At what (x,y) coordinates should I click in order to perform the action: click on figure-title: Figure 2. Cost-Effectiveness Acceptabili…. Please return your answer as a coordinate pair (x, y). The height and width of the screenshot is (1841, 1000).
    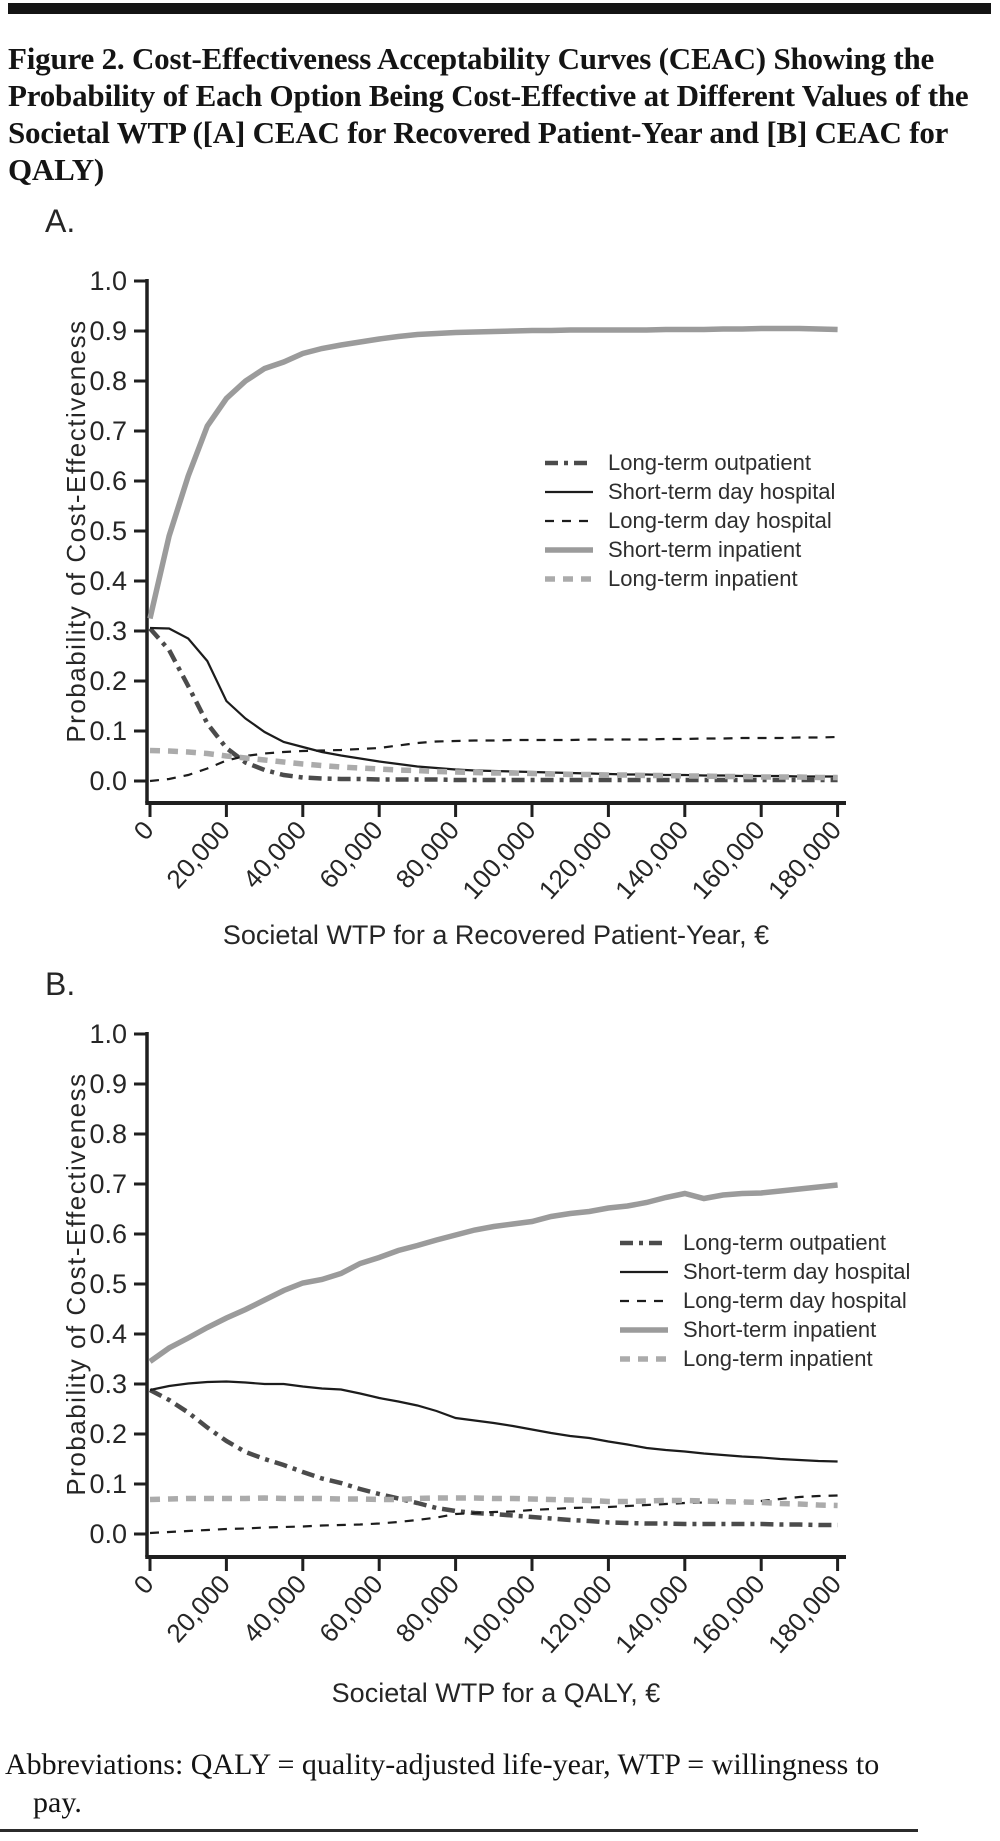
    Looking at the image, I should click on (488, 114).